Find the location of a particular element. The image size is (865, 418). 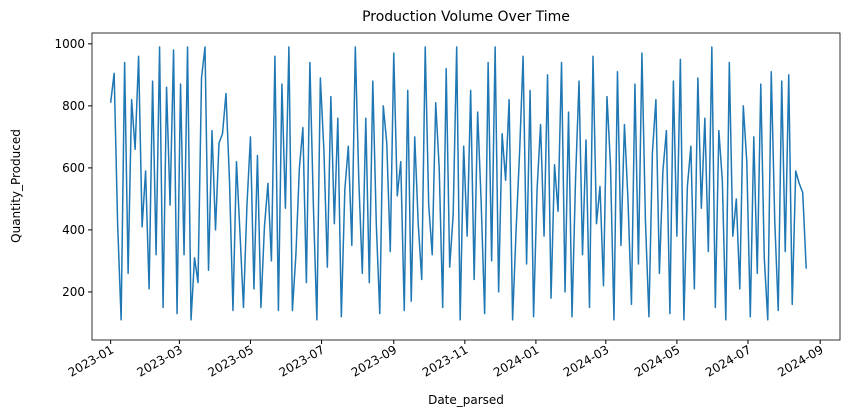

y-tick-label: 800 is located at coordinates (73, 106).